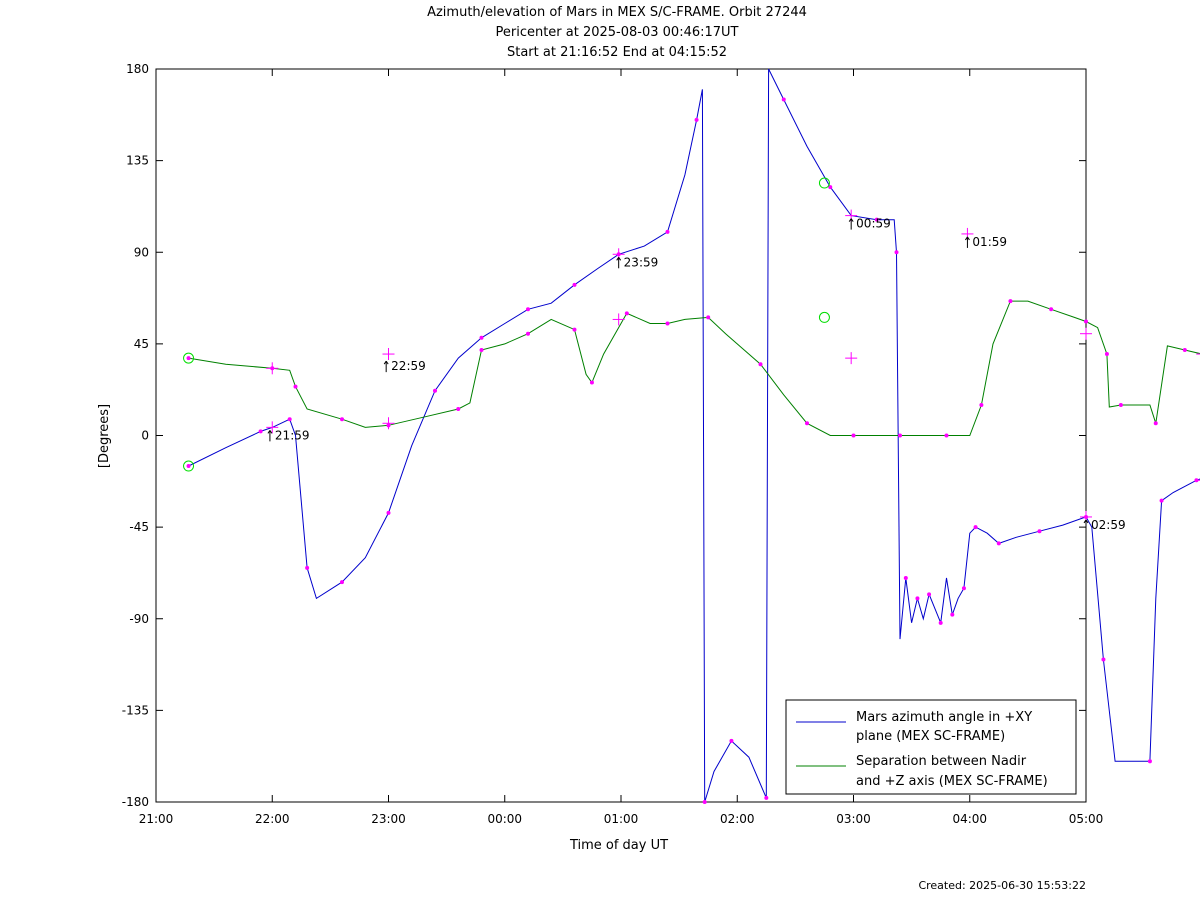 The height and width of the screenshot is (901, 1200). Describe the element at coordinates (641, 262) in the screenshot. I see `time-label: 23:59` at that location.